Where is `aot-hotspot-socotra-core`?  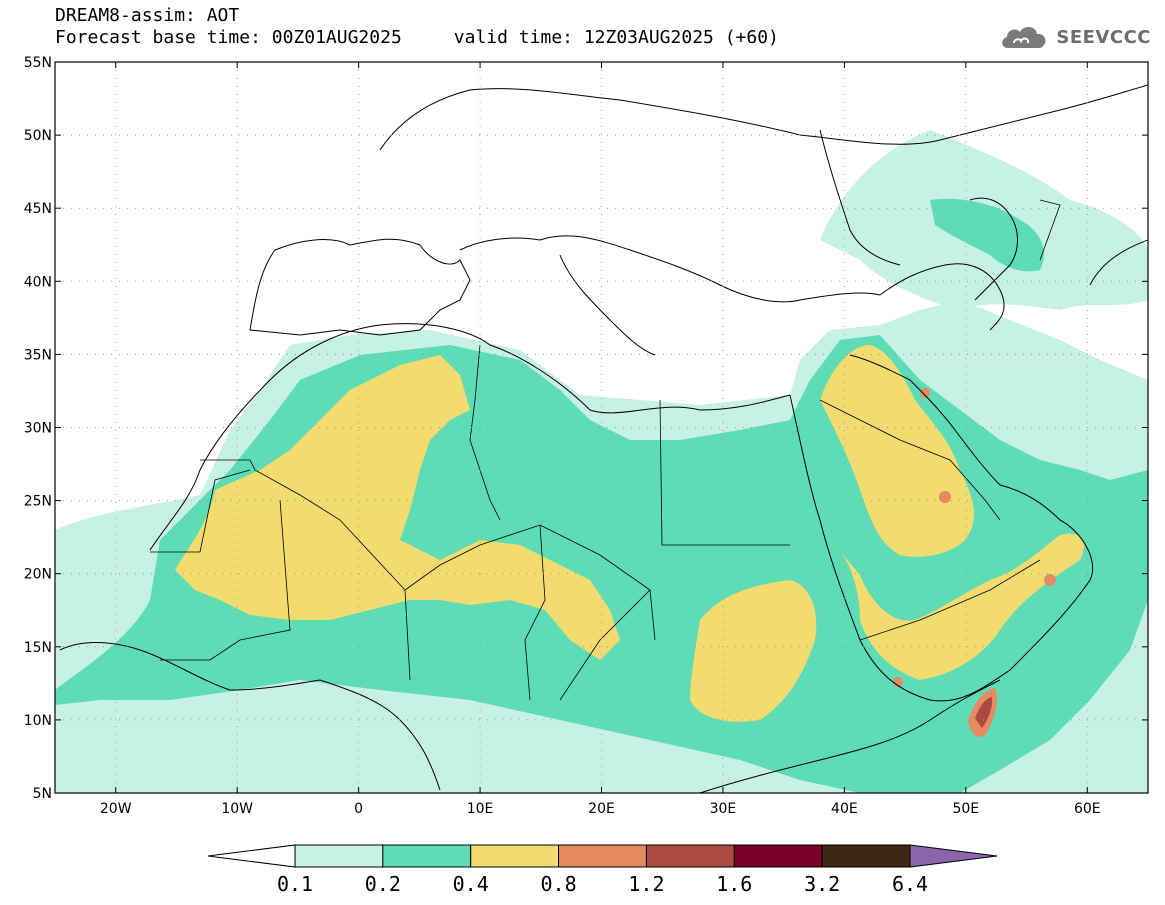 aot-hotspot-socotra-core is located at coordinates (984, 712).